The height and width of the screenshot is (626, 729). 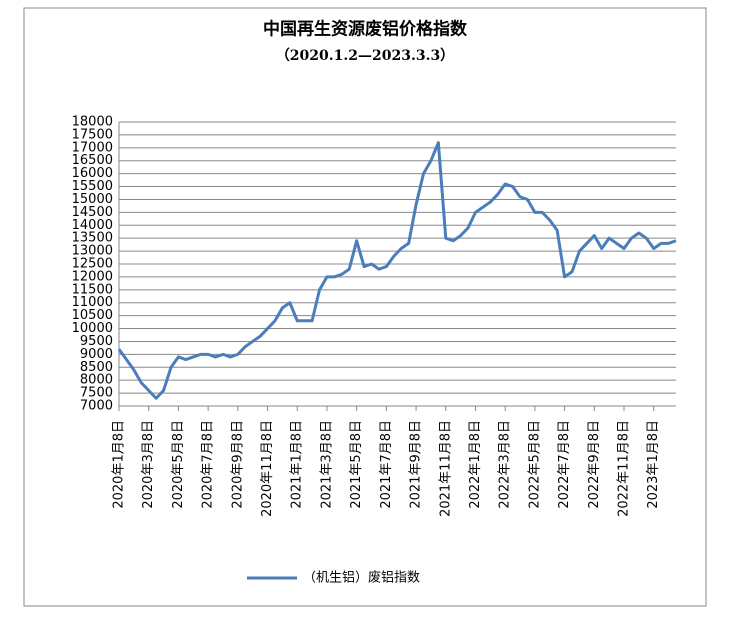 I want to click on x-tick-label: 2021年5月8日, so click(x=356, y=464).